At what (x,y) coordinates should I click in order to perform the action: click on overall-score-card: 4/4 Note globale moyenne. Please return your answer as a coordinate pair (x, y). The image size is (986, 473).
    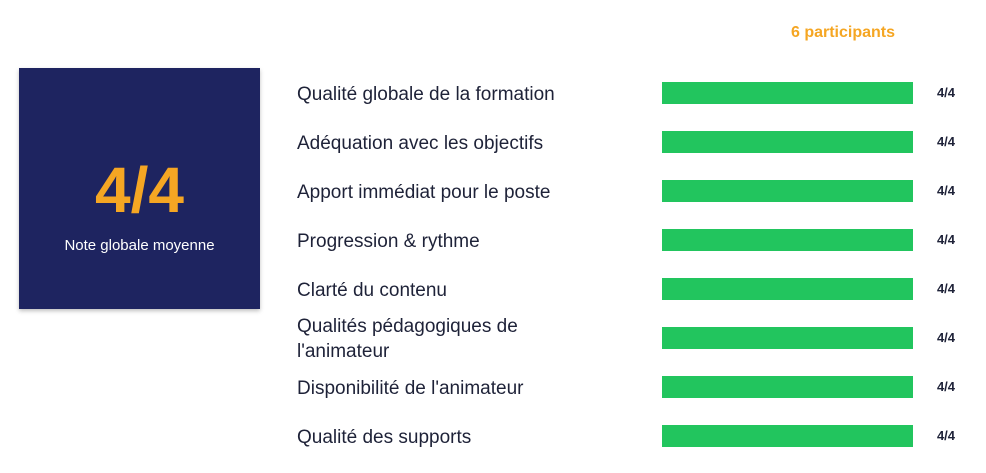
    Looking at the image, I should click on (139, 188).